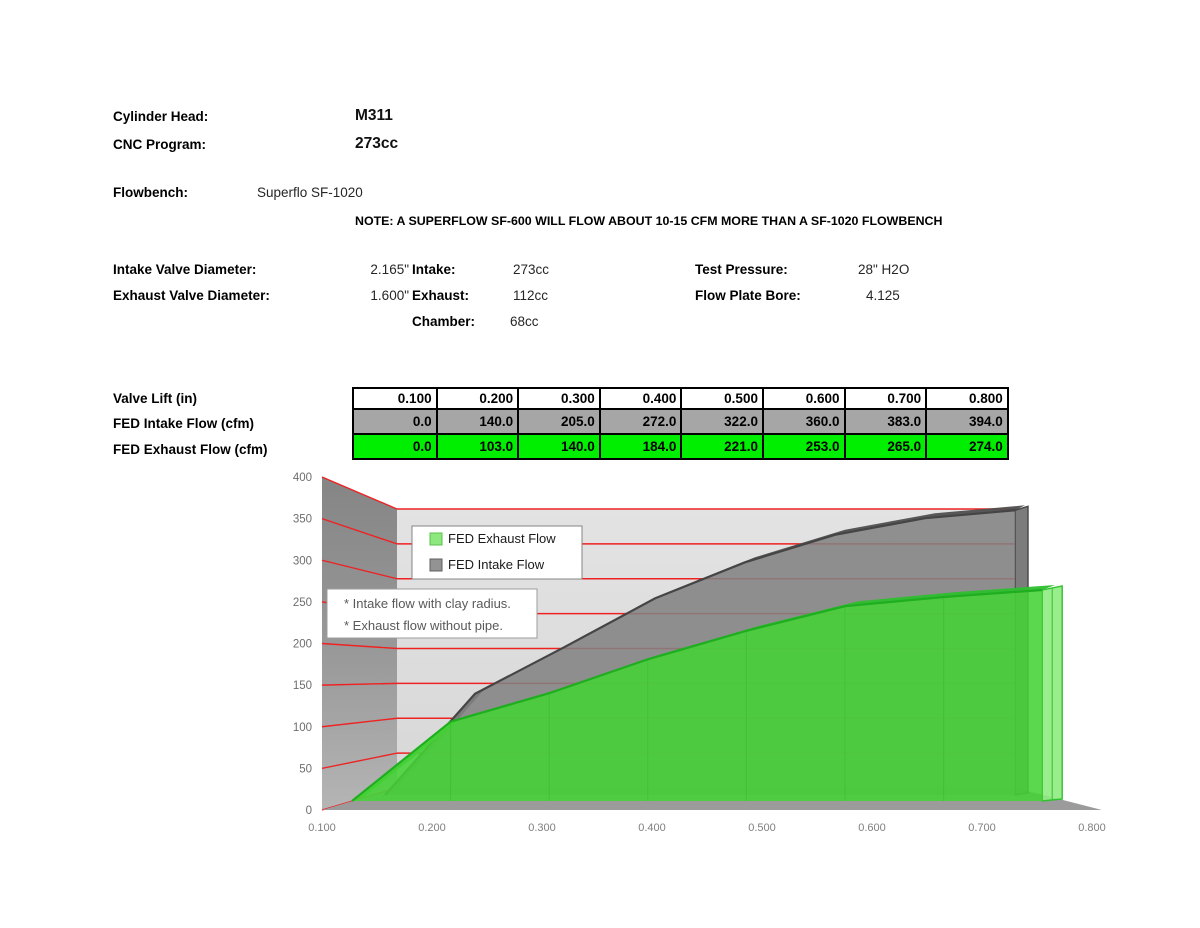 Image resolution: width=1200 pixels, height=928 pixels. I want to click on table-cell: 0.300, so click(558, 398).